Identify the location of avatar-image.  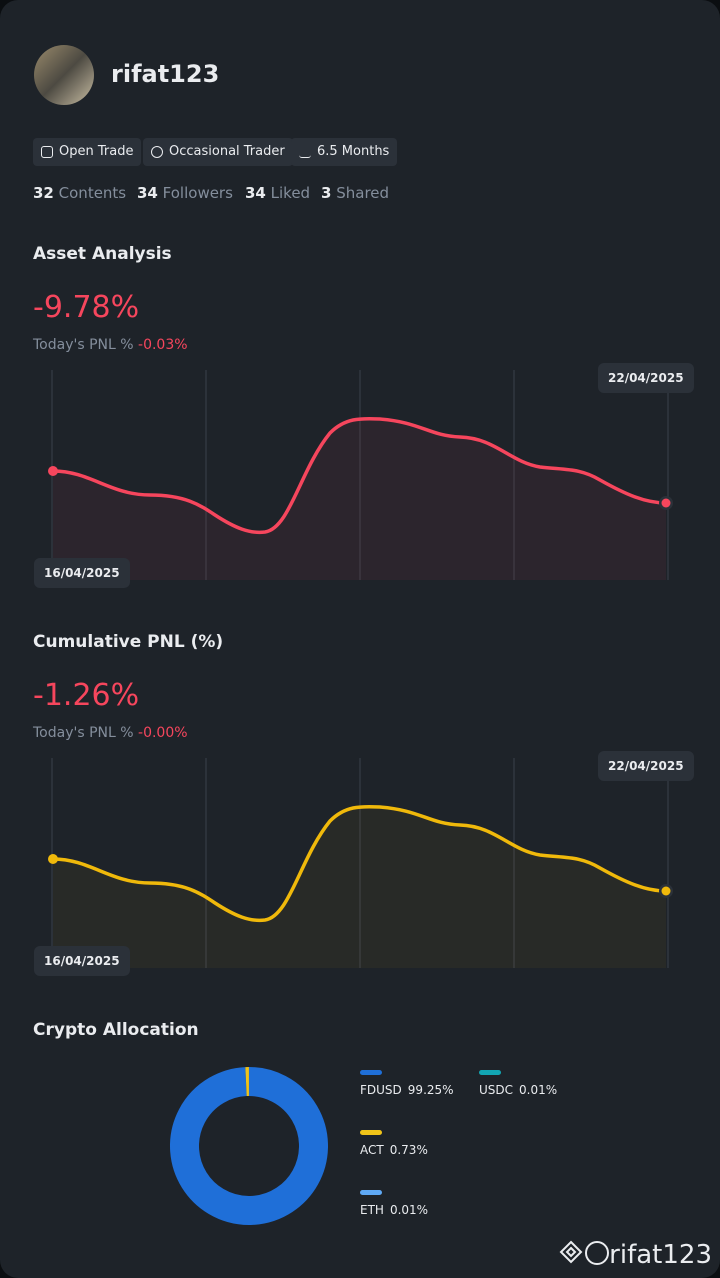
(64, 75).